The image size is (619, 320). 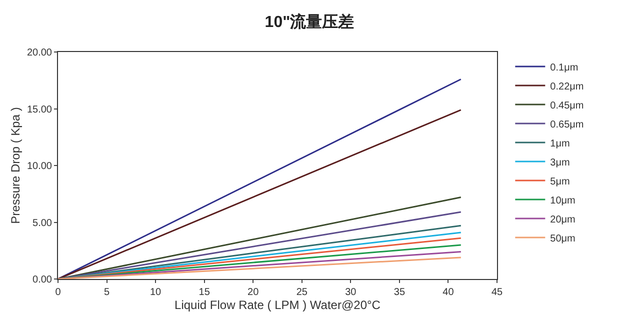 What do you see at coordinates (563, 238) in the screenshot?
I see `legend-label: 50μm` at bounding box center [563, 238].